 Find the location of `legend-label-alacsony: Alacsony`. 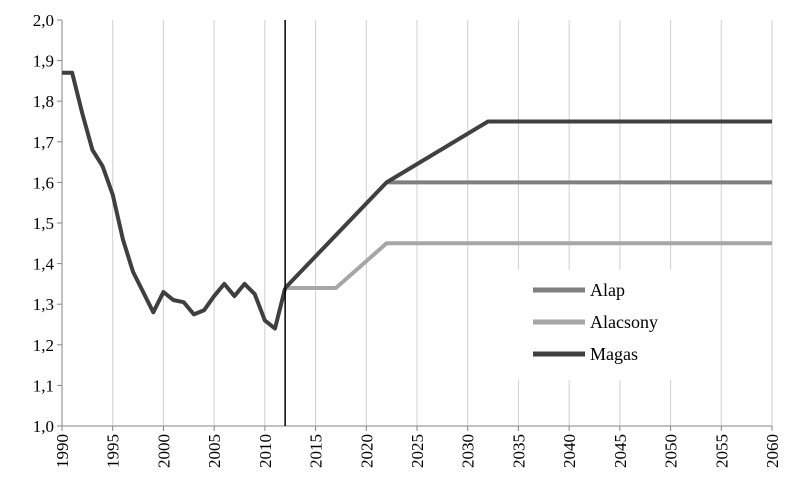

legend-label-alacsony: Alacsony is located at coordinates (624, 322).